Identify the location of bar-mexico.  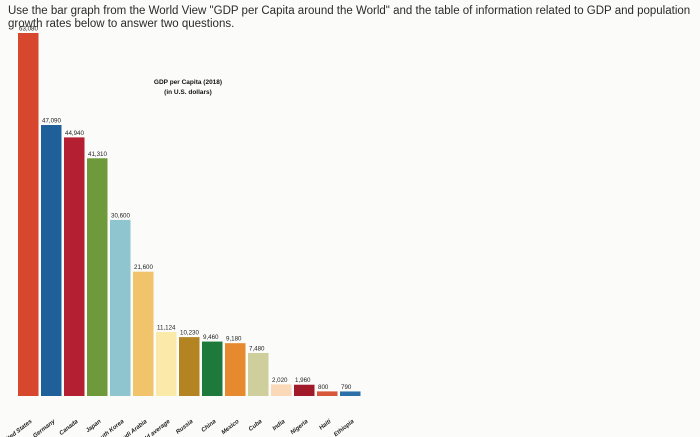
(235, 369).